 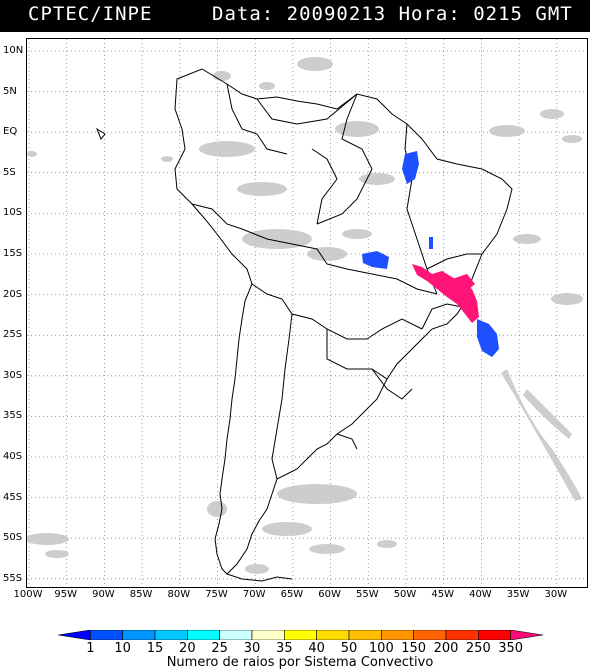 I want to click on longitude-label: 40W, so click(x=480, y=594).